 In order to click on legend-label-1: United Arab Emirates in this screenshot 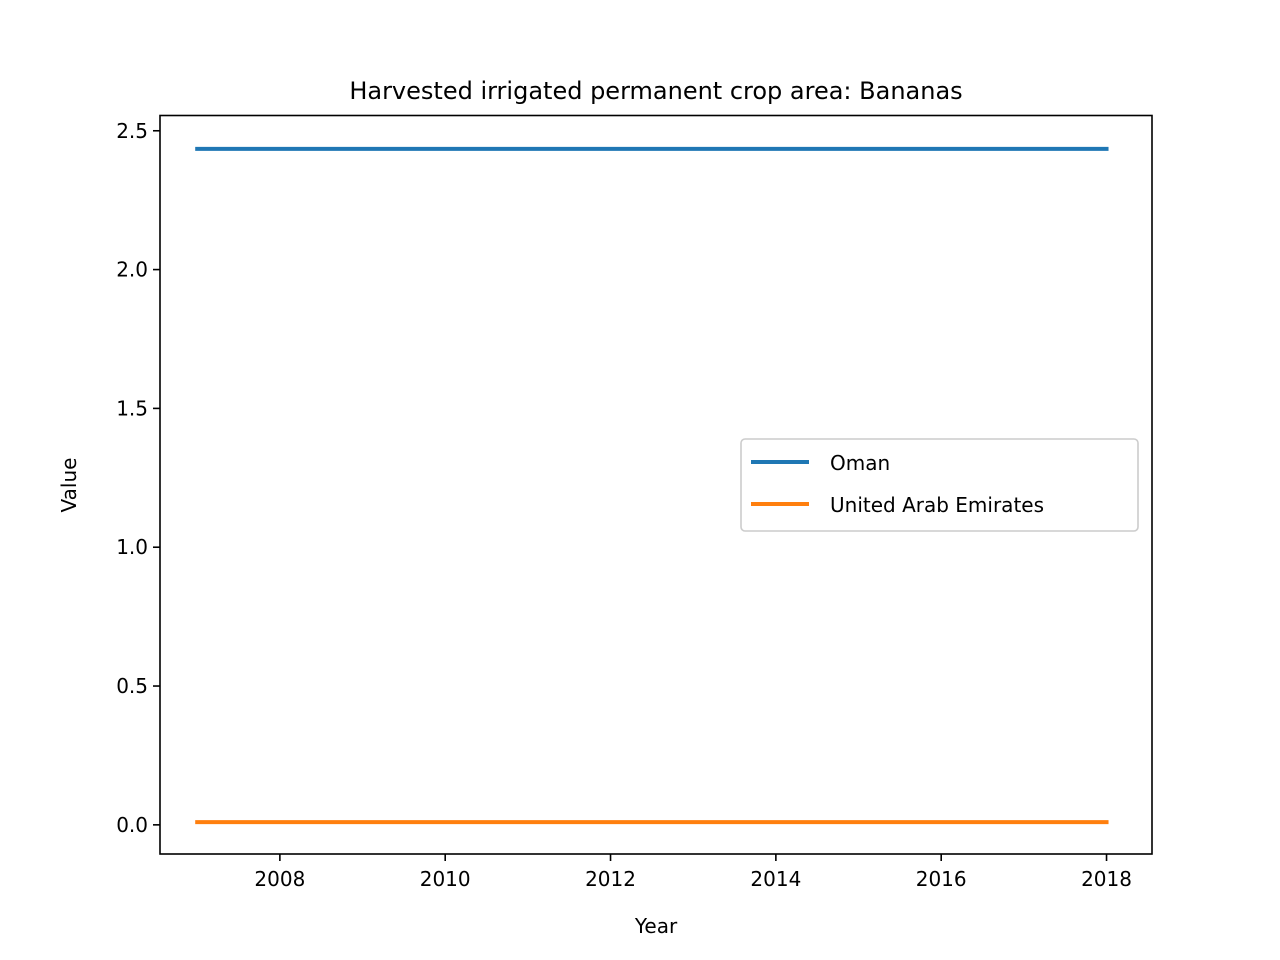, I will do `click(937, 505)`.